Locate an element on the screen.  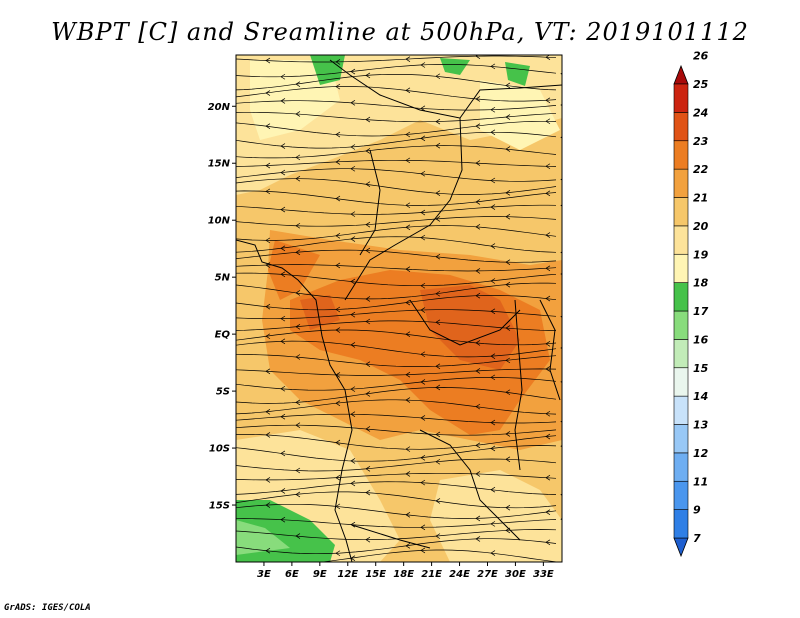
colorbar-label: 15 is located at coordinates (701, 368).